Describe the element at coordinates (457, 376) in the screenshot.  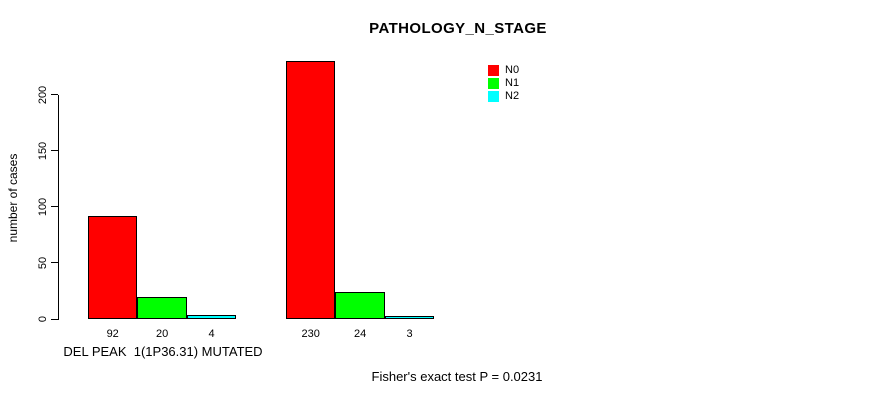
I see `fisher-test-annotation: Fisher's exact test P = 0.0231` at that location.